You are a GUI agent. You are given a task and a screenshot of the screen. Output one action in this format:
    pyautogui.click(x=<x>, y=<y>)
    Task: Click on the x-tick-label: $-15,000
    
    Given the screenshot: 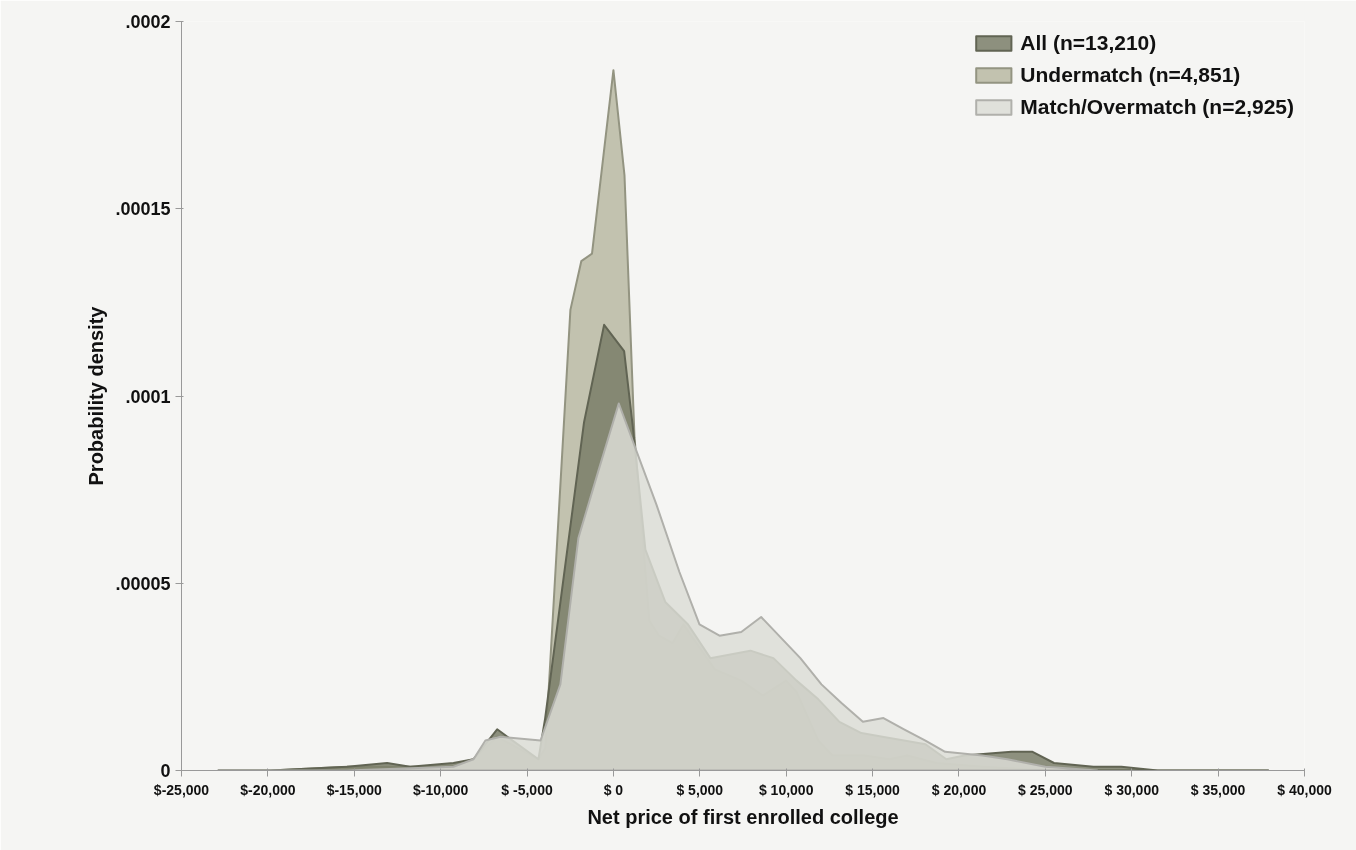 What is the action you would take?
    pyautogui.click(x=354, y=789)
    